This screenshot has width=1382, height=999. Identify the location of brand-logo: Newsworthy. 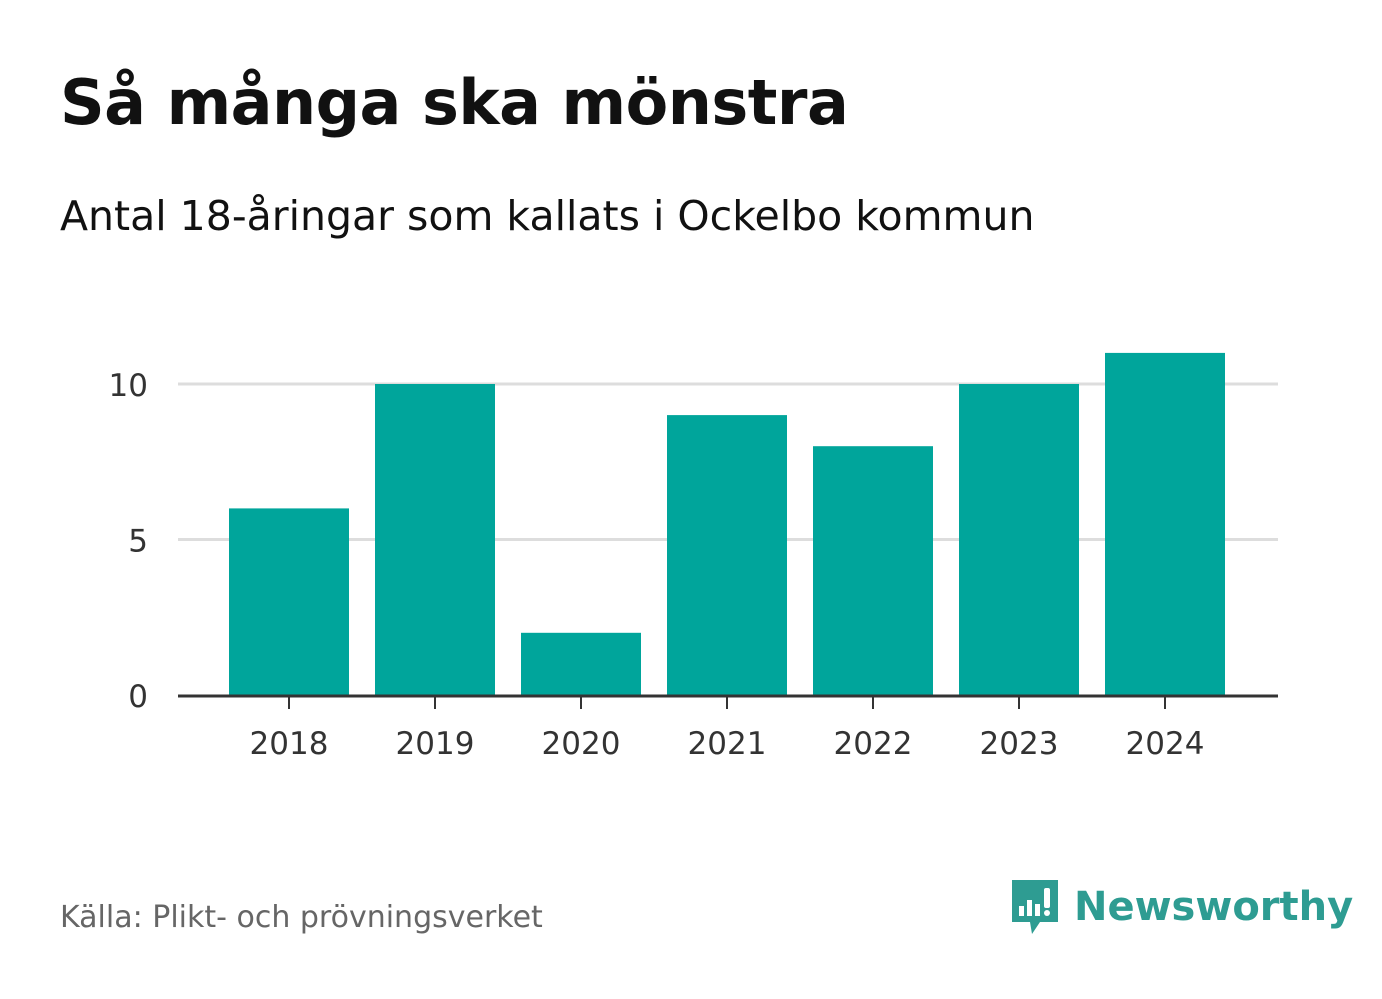
(1181, 907).